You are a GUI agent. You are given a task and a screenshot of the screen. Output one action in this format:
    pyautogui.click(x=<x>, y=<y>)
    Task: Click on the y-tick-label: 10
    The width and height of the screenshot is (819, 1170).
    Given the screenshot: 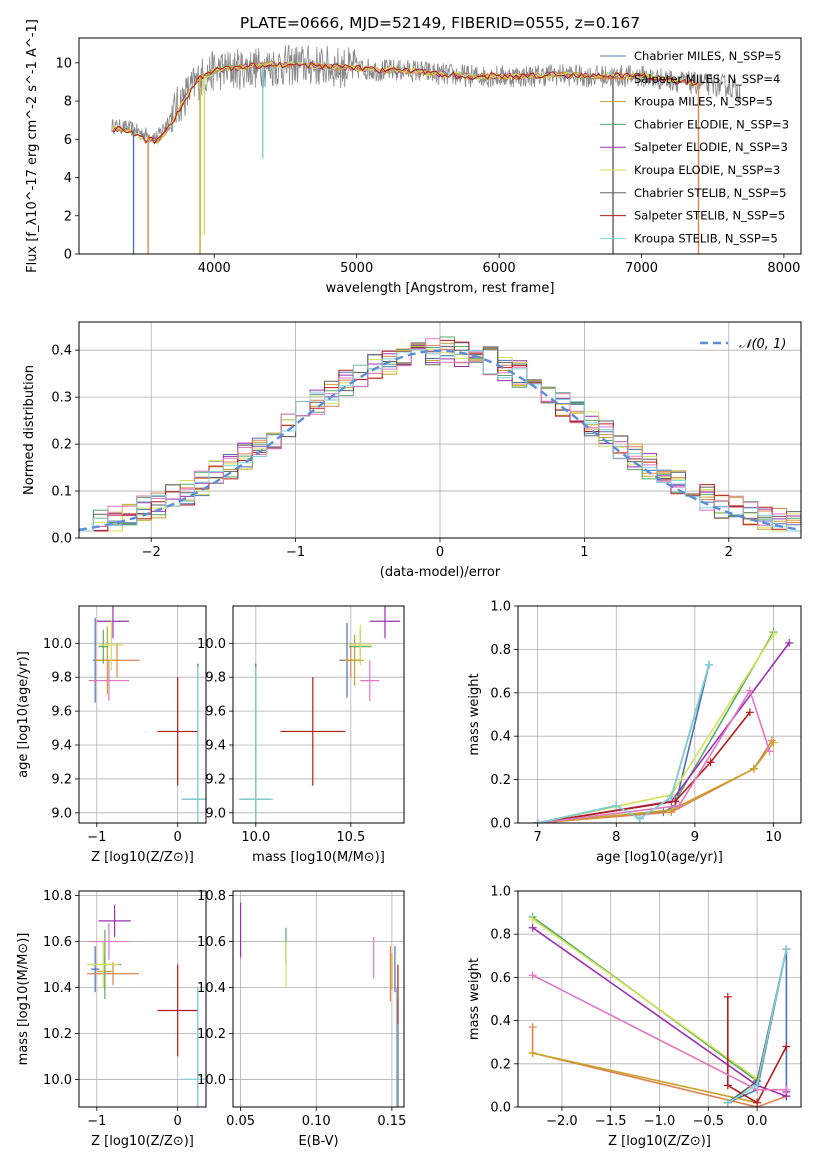 What is the action you would take?
    pyautogui.click(x=63, y=63)
    